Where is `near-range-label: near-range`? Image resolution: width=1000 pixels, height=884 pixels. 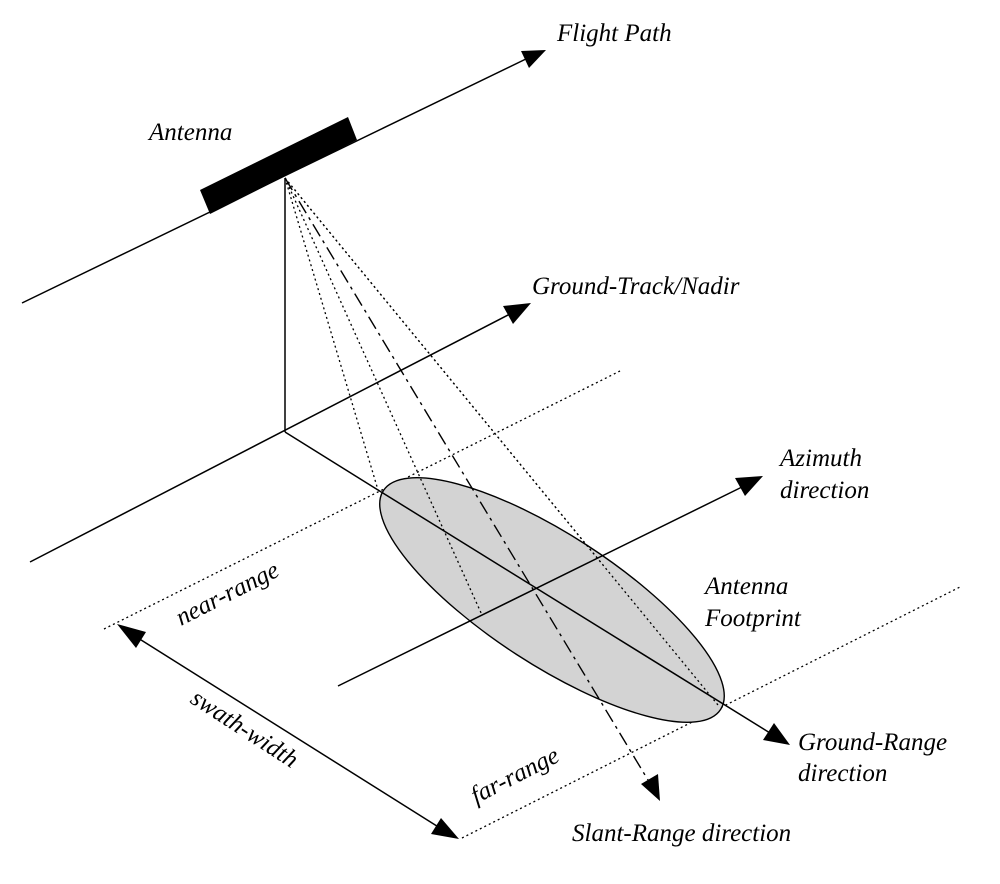 near-range-label: near-range is located at coordinates (227, 593).